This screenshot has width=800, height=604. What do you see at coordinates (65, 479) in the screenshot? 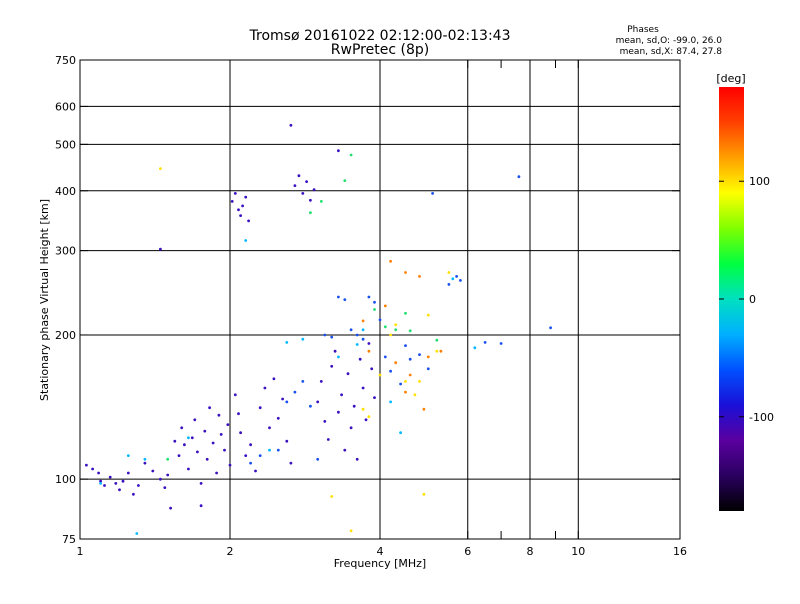
I see `y-tick-label: 100` at bounding box center [65, 479].